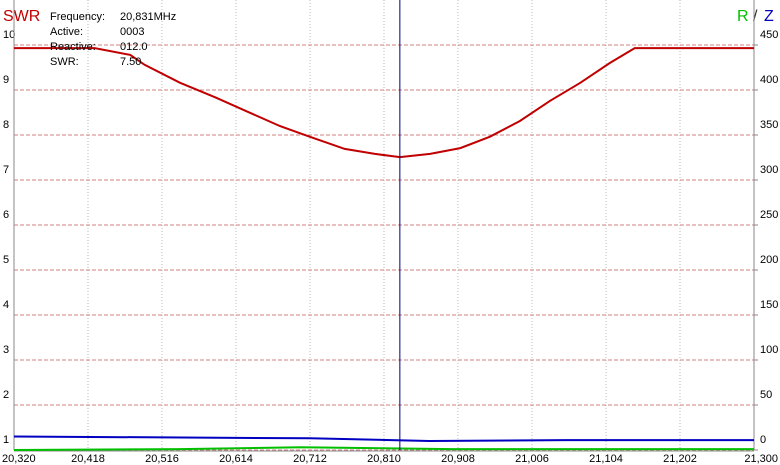  Describe the element at coordinates (766, 395) in the screenshot. I see `y2-tick-label: 50` at that location.